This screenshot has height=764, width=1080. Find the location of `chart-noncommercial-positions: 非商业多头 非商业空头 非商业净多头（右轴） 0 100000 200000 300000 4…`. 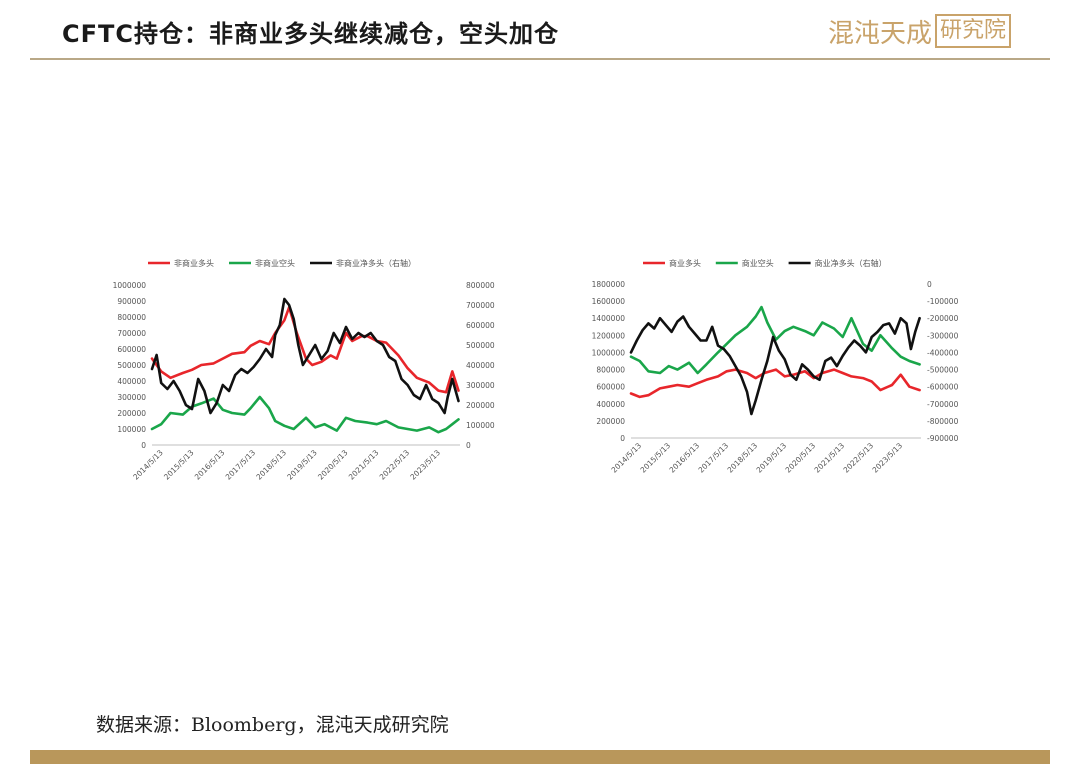

chart-noncommercial-positions: 非商业多头 非商业空头 非商业净多头（右轴） 0 100000 200000 300000 4… is located at coordinates (300, 377).